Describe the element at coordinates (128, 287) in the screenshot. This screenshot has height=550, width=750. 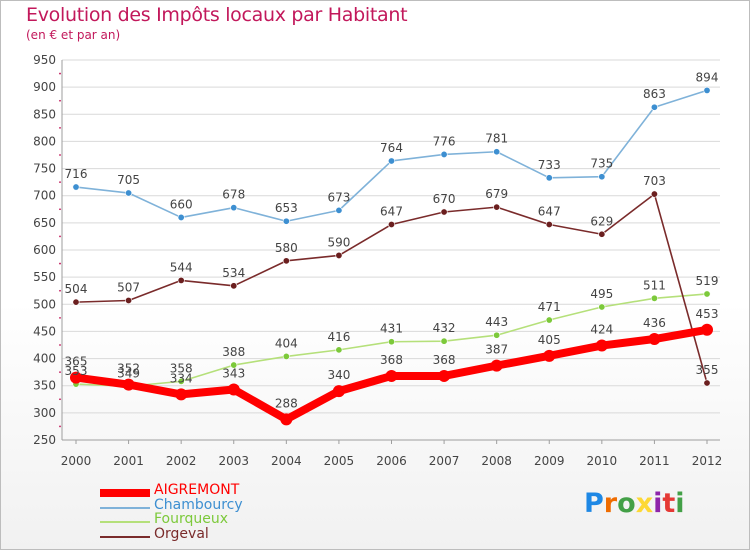
I see `data-label-orgeval: 507` at that location.